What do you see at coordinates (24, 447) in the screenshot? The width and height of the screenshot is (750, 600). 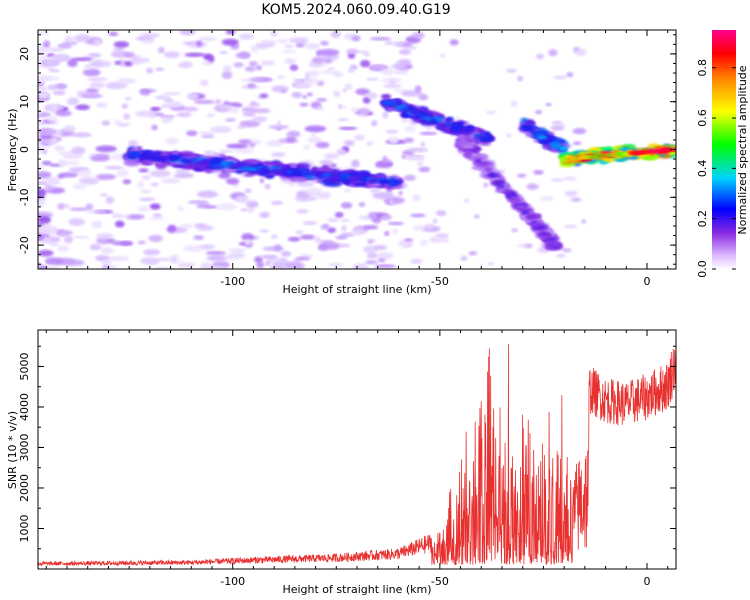 I see `y-tick-label: 3000` at bounding box center [24, 447].